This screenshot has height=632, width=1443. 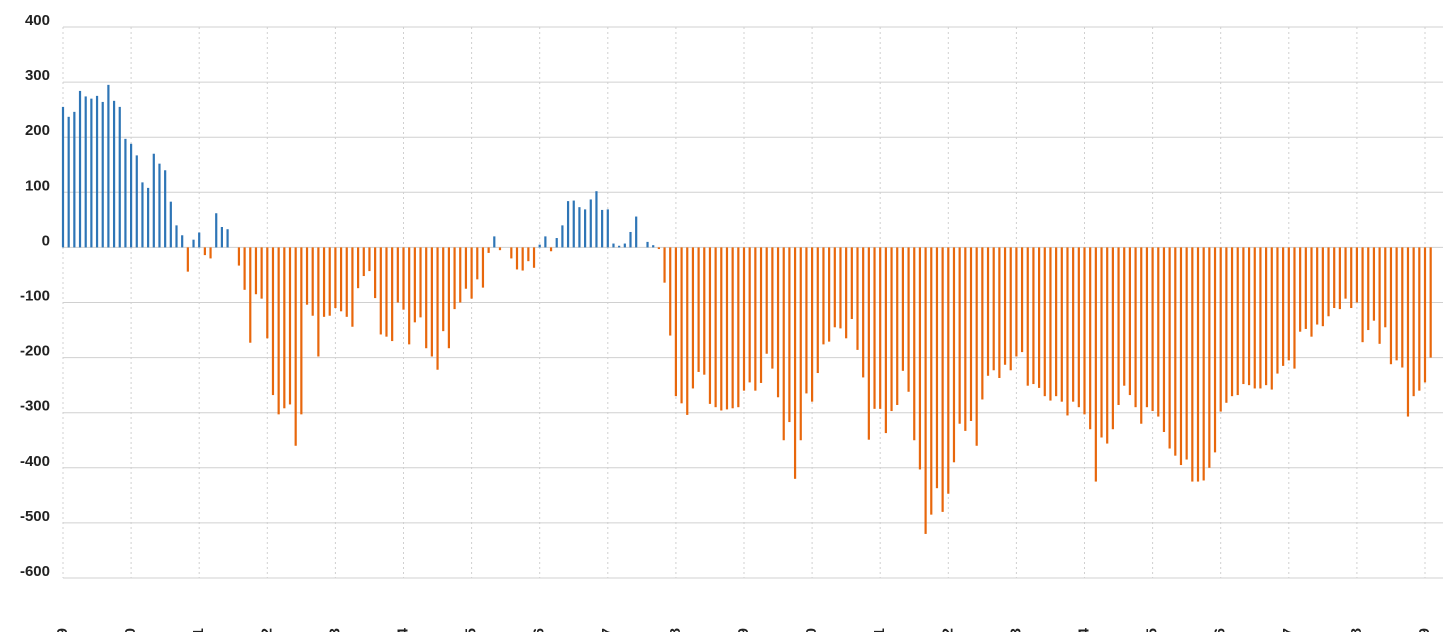 What do you see at coordinates (130, 630) in the screenshot?
I see `x-tick-label: 2000` at bounding box center [130, 630].